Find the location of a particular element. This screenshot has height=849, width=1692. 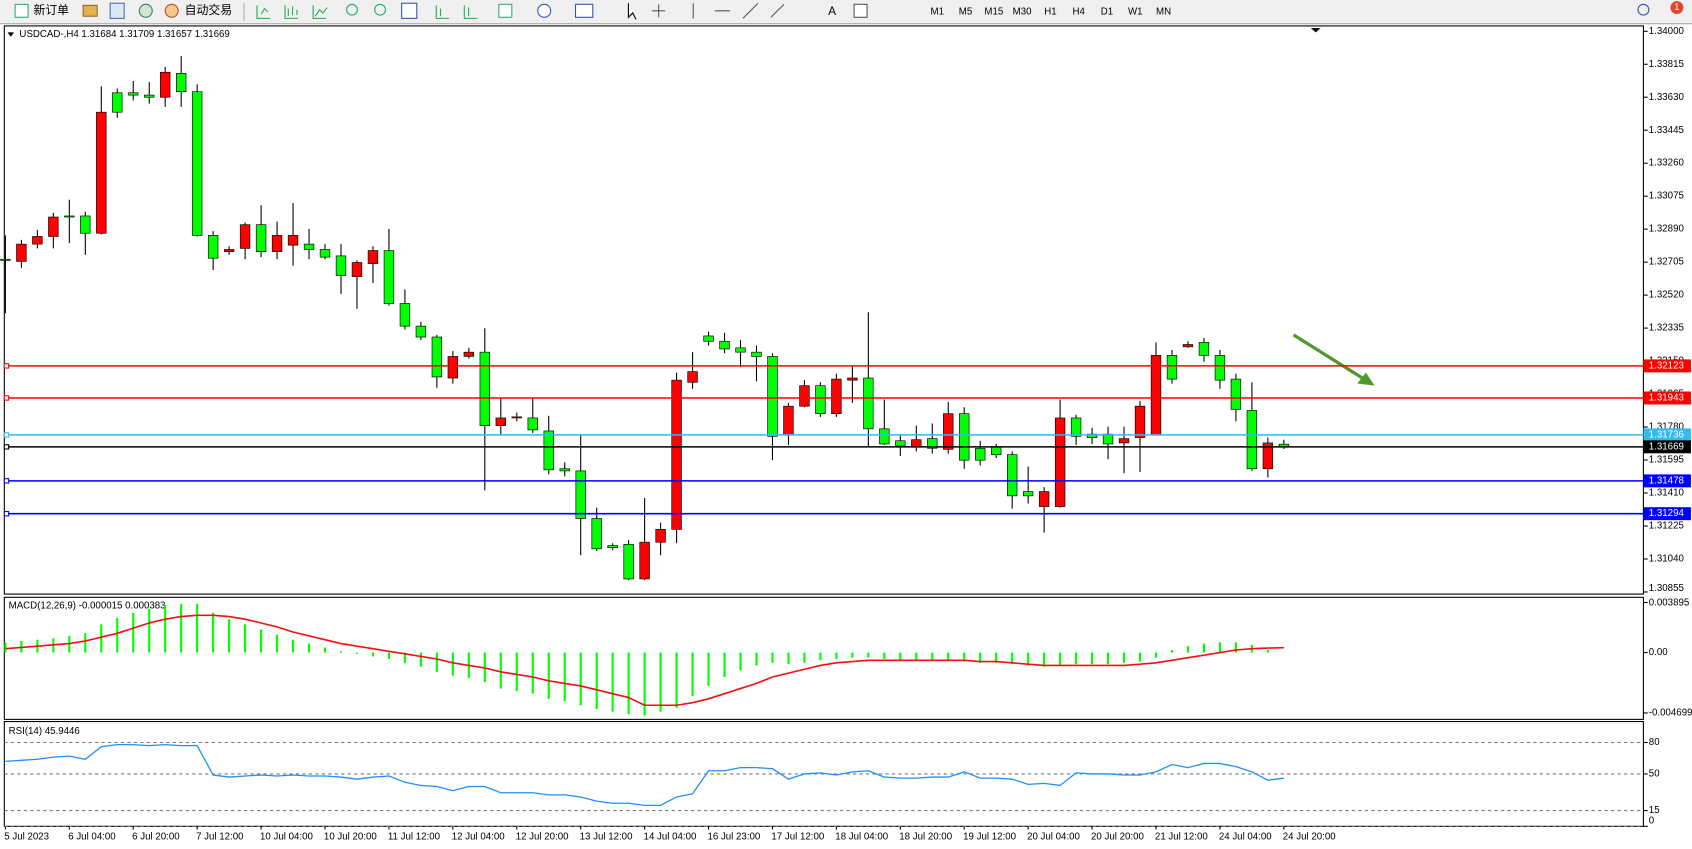

periods-icon is located at coordinates (544, 10).